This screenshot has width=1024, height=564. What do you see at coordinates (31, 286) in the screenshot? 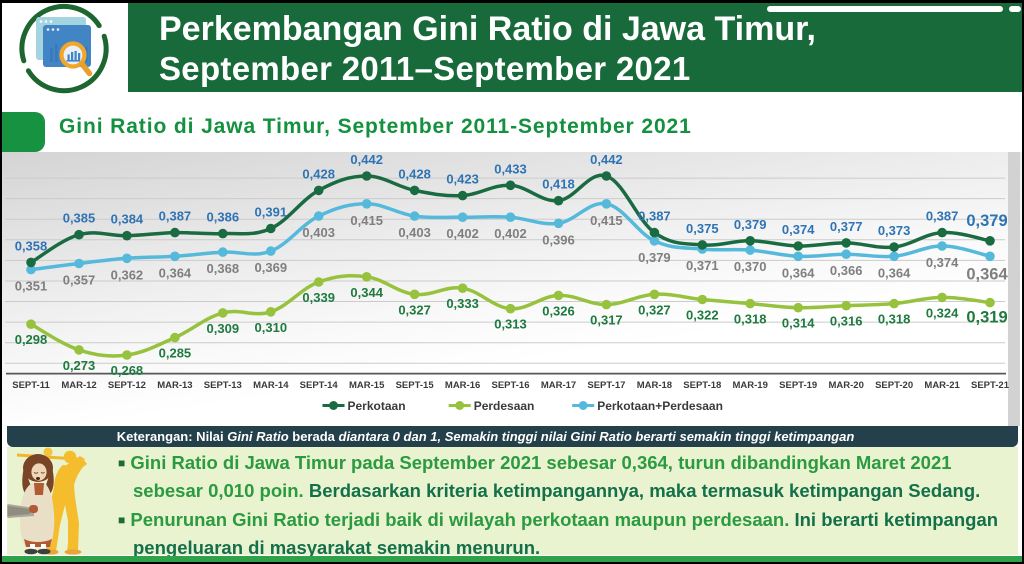
I see `svg-text: 0,351` at bounding box center [31, 286].